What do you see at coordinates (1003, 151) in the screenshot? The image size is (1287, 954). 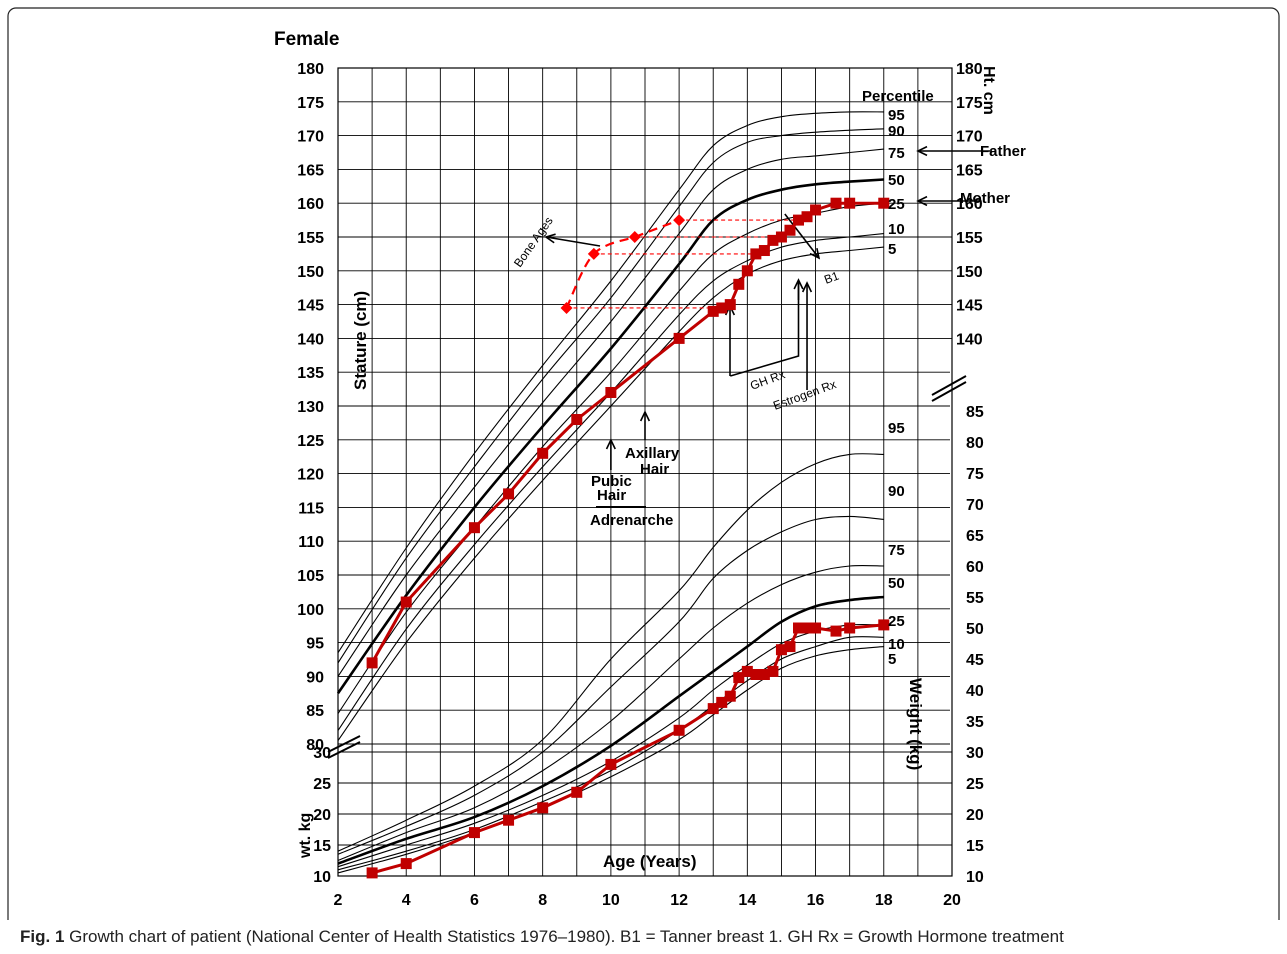 I see `father-label: Father` at bounding box center [1003, 151].